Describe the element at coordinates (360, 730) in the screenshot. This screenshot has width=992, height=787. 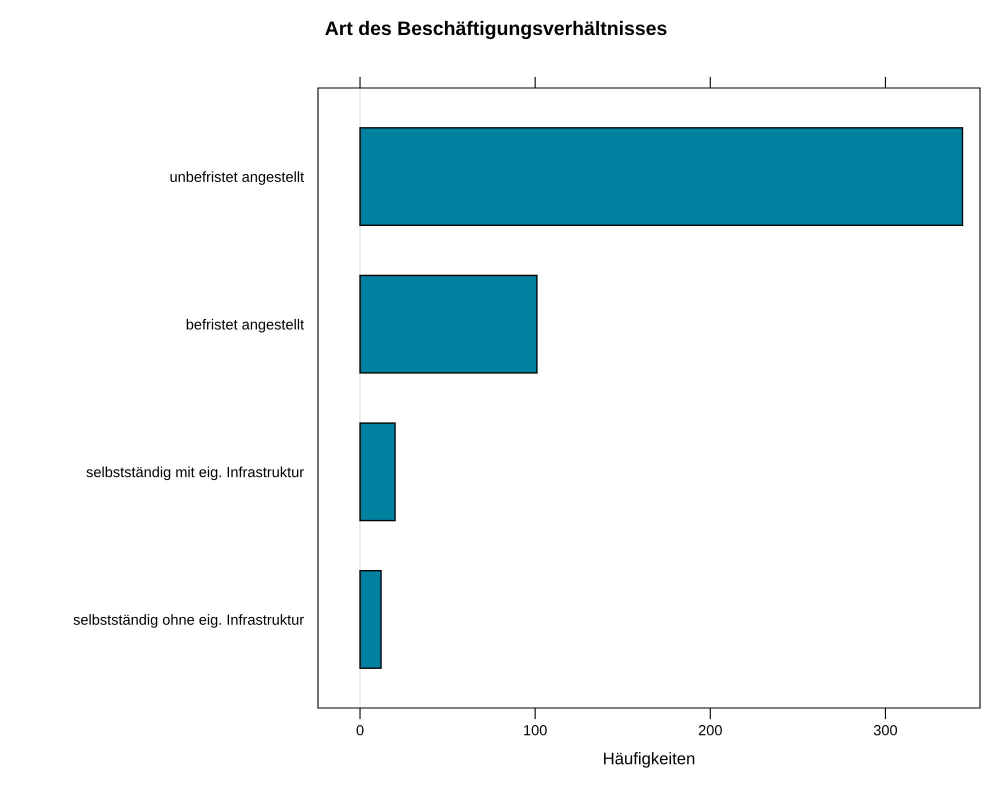
I see `x-tick-label: 0` at that location.